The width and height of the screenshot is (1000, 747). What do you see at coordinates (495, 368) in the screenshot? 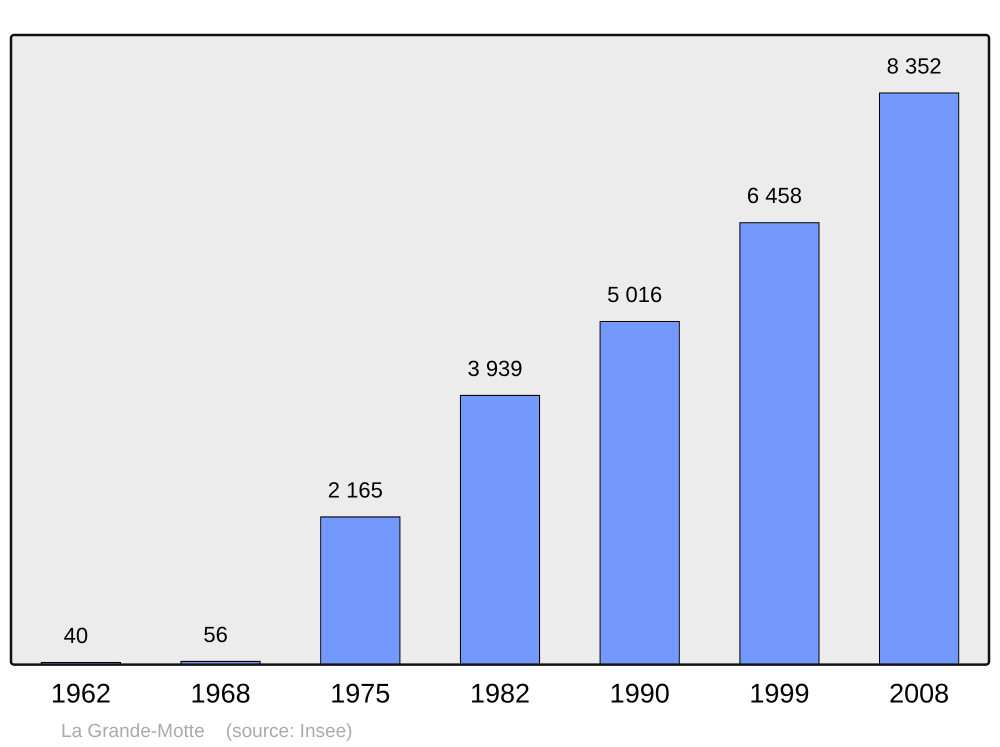
I see `data-label: 3 939` at bounding box center [495, 368].